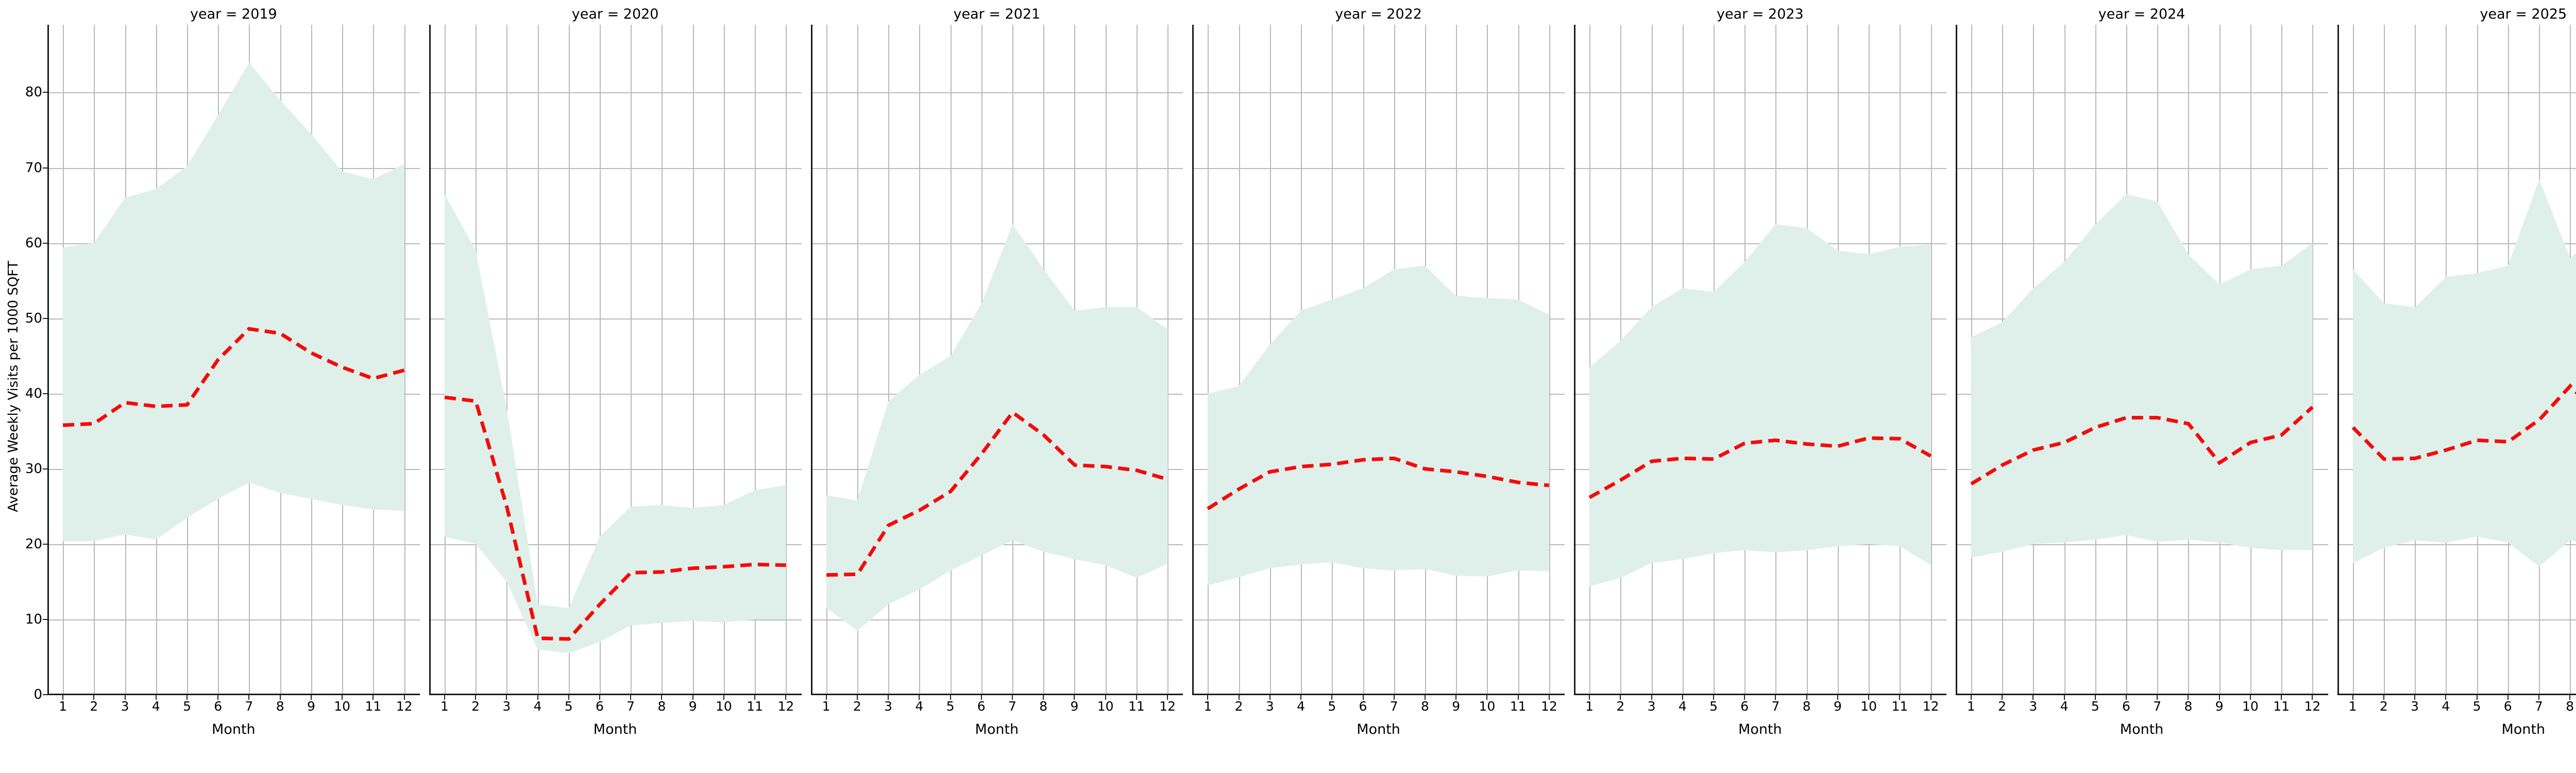  What do you see at coordinates (826, 706) in the screenshot?
I see `x-tick-label: 1` at bounding box center [826, 706].